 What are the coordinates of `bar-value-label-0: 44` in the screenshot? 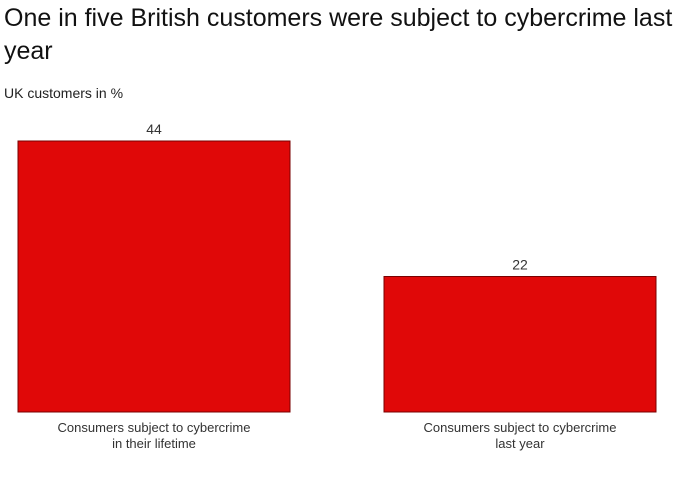 It's located at (154, 129).